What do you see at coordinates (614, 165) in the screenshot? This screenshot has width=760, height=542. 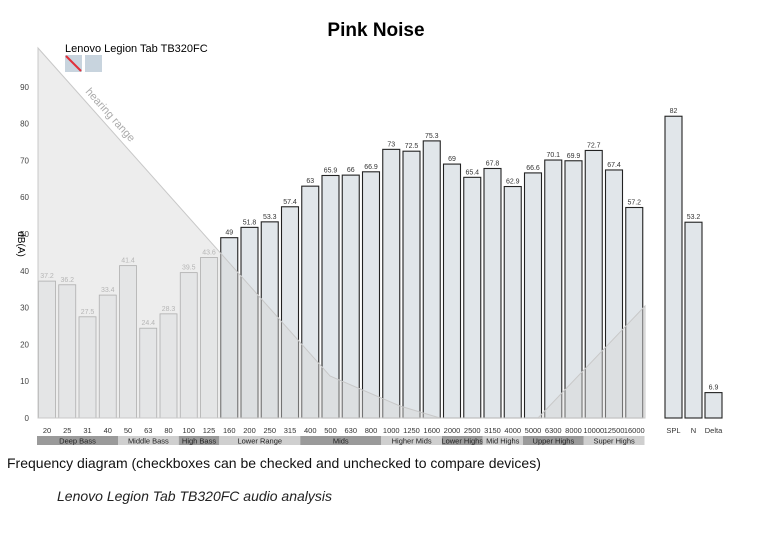 I see `bar-value-label: 67.4` at bounding box center [614, 165].